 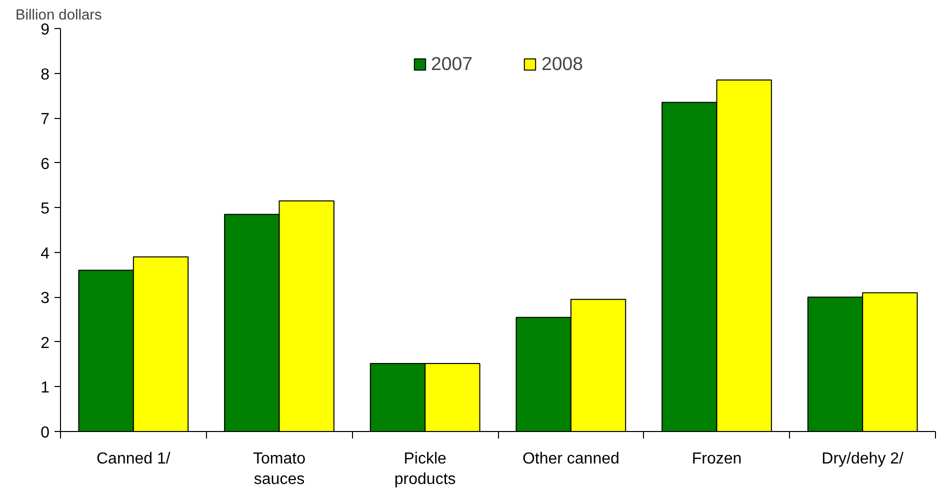 What do you see at coordinates (45, 343) in the screenshot?
I see `y-tick-label: 2` at bounding box center [45, 343].